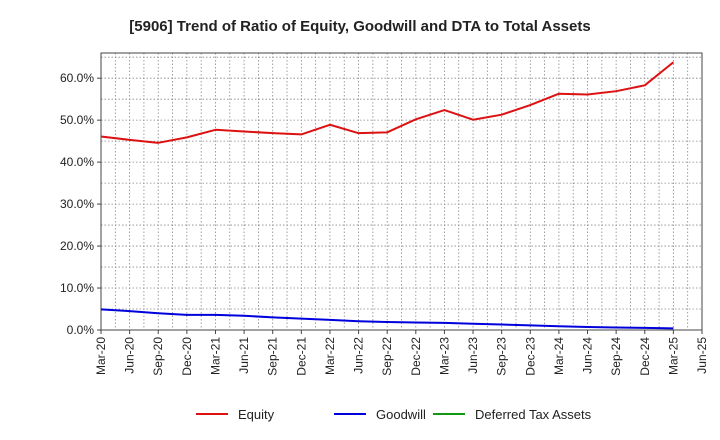 This screenshot has height=440, width=720. What do you see at coordinates (673, 356) in the screenshot?
I see `x-tick-label: Mar-25` at bounding box center [673, 356].